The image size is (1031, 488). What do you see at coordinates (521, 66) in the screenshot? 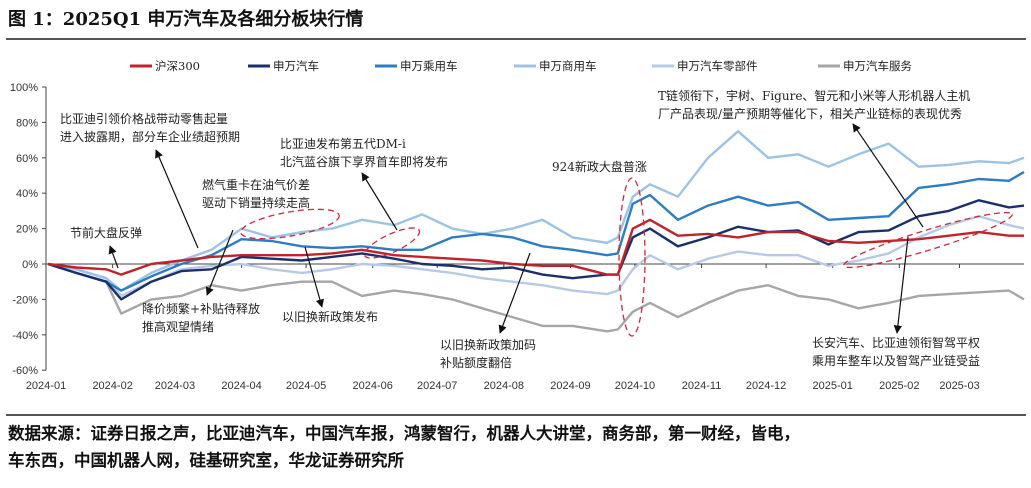
I see `legend: 沪深300 申万汽车 申万乘用车 申万商用车 申万汽车零部件 申万汽车服务` at bounding box center [521, 66].